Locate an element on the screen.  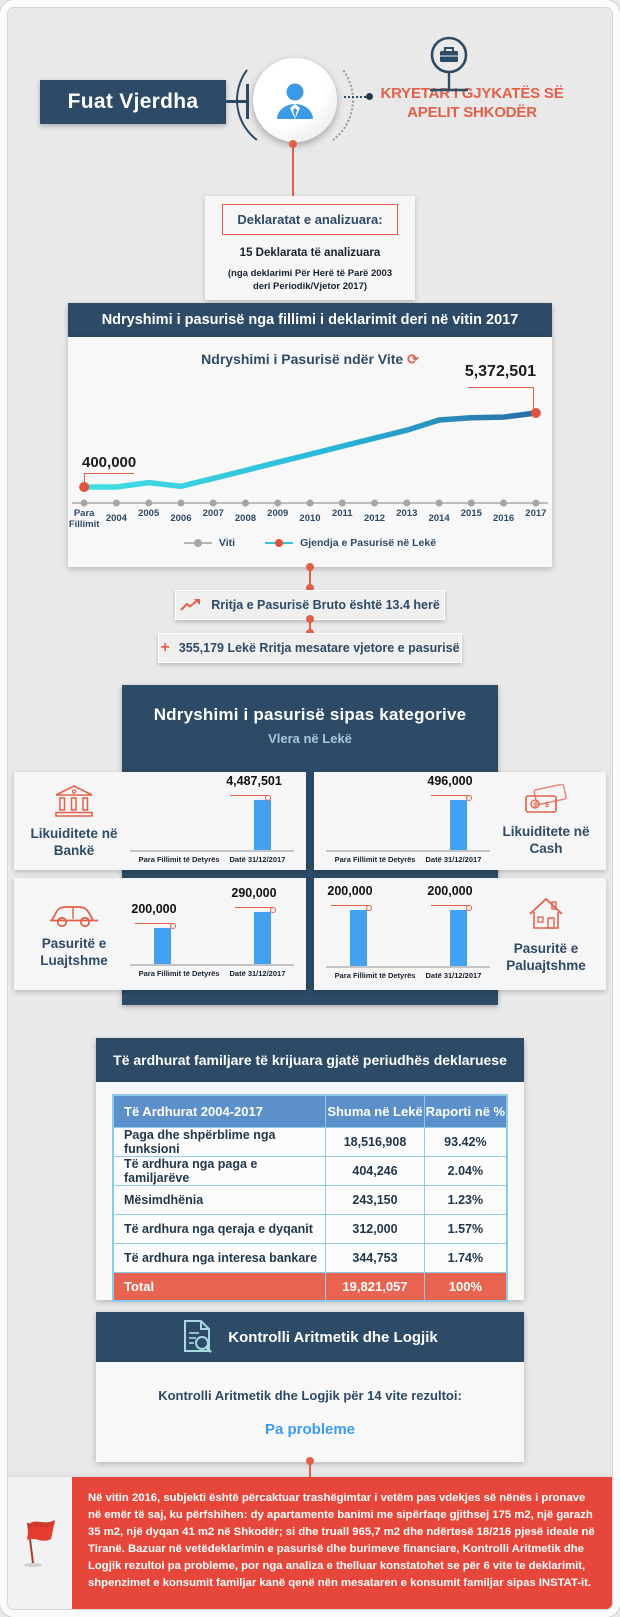
person-icon is located at coordinates (295, 101).